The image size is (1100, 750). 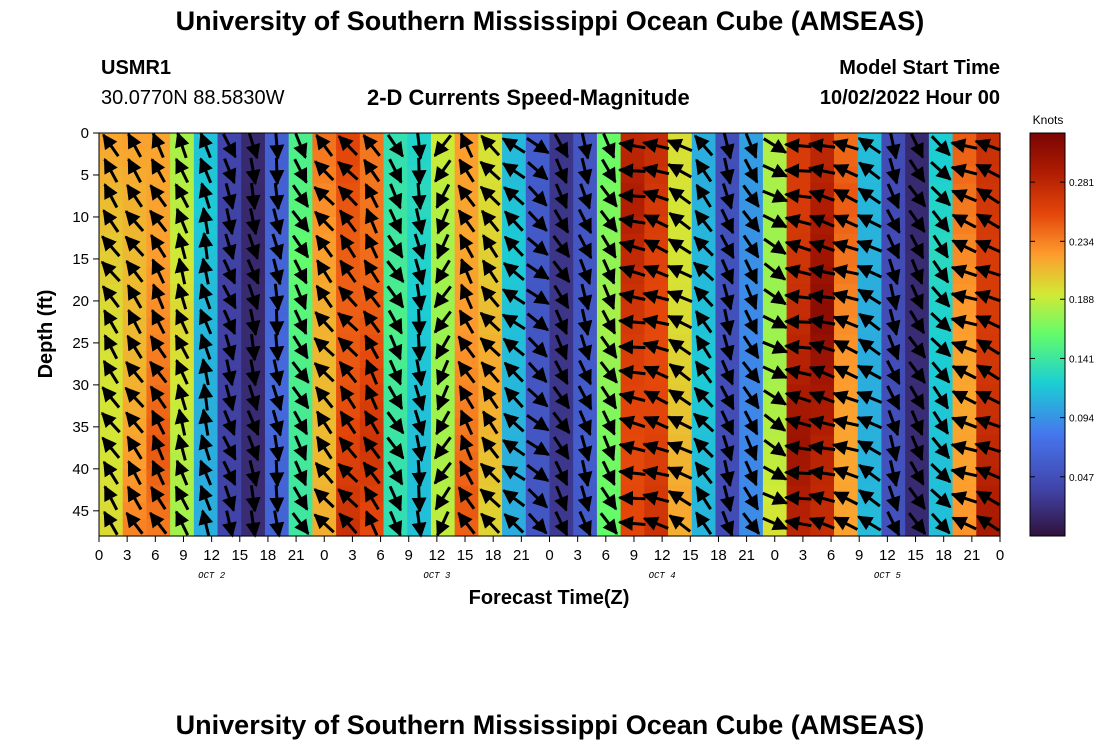 What do you see at coordinates (211, 555) in the screenshot?
I see `x-tick-label: 12` at bounding box center [211, 555].